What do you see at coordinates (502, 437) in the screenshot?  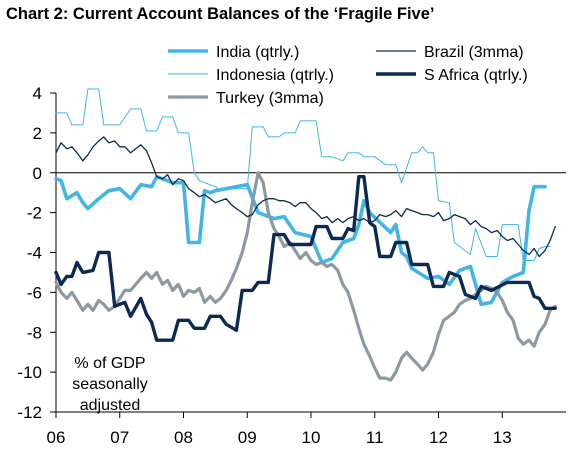 I see `x-tick-label: 13` at bounding box center [502, 437].